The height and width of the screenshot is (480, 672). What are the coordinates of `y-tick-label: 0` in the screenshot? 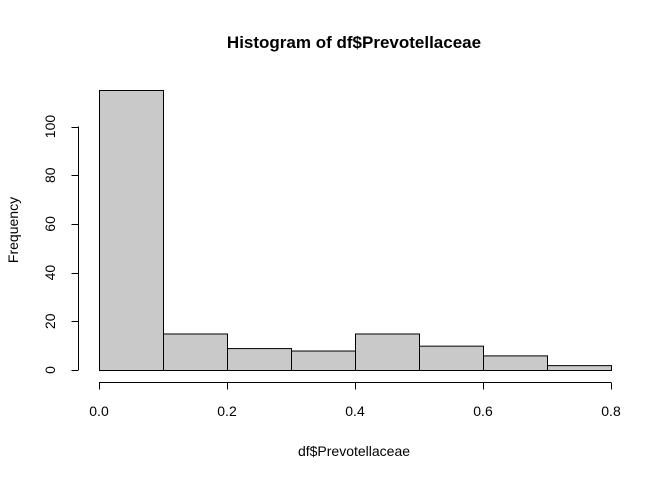 It's located at (50, 370).